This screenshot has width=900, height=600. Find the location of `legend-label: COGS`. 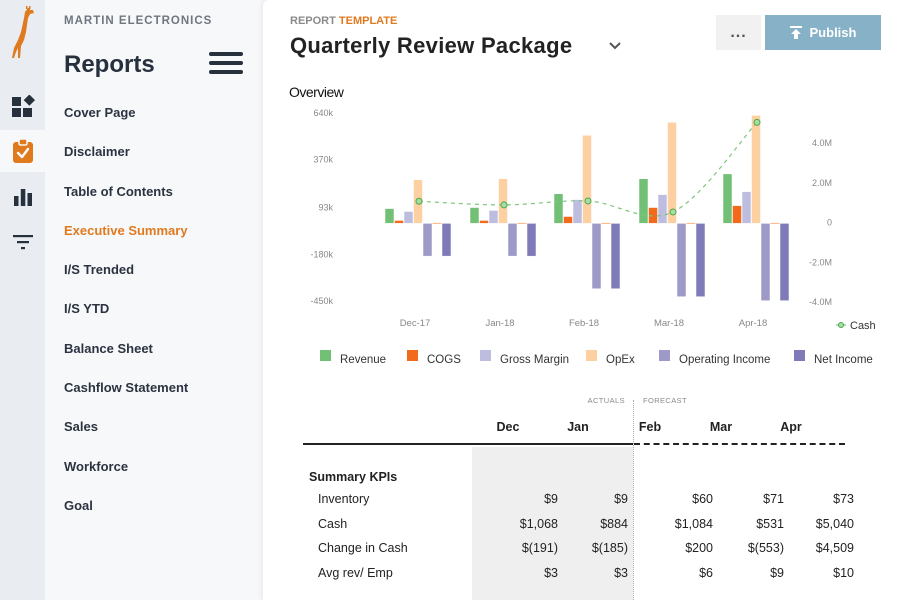

legend-label: COGS is located at coordinates (444, 360).